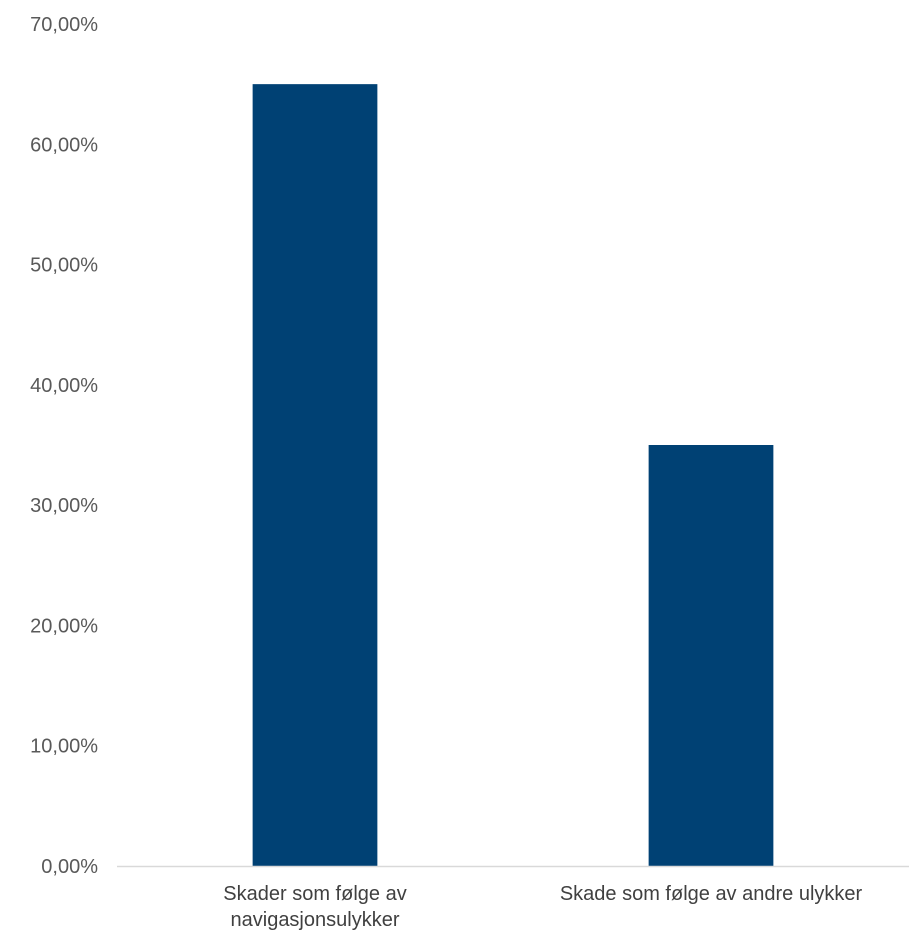  What do you see at coordinates (69, 867) in the screenshot?
I see `y-tick-label: 0,00%` at bounding box center [69, 867].